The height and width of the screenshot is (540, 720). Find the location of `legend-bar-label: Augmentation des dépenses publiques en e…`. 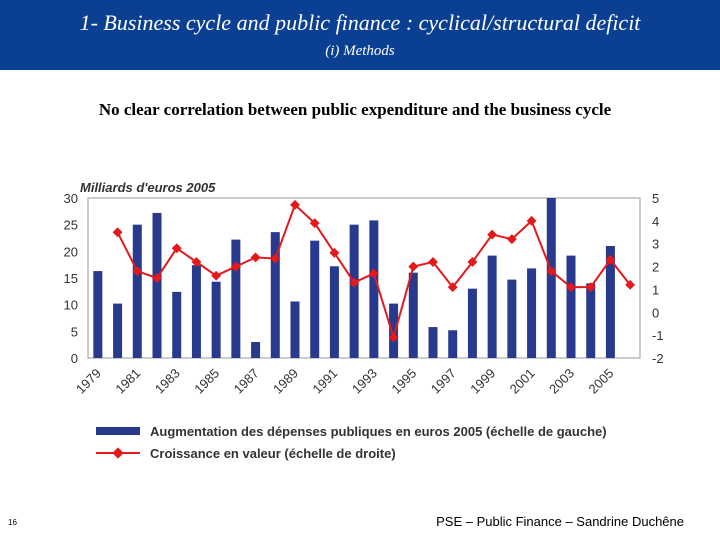

legend-bar-label: Augmentation des dépenses publiques en e… is located at coordinates (378, 431).